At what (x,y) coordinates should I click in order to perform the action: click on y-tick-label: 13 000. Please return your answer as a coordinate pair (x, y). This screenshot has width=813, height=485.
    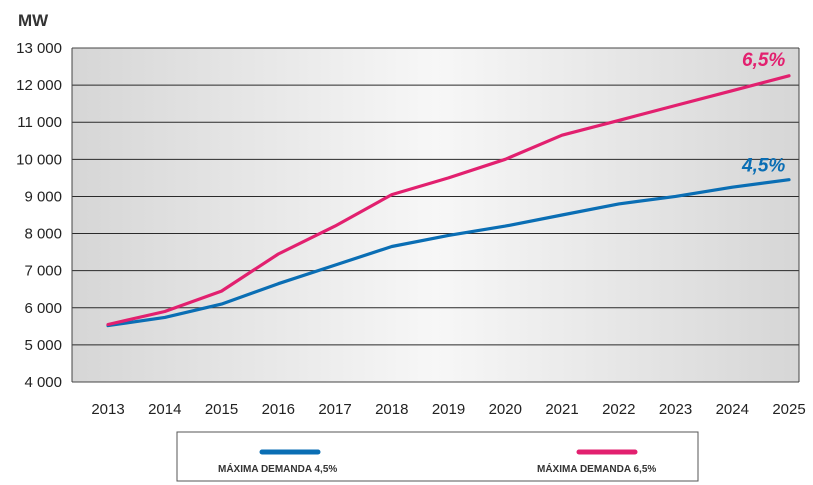
    Looking at the image, I should click on (39, 48).